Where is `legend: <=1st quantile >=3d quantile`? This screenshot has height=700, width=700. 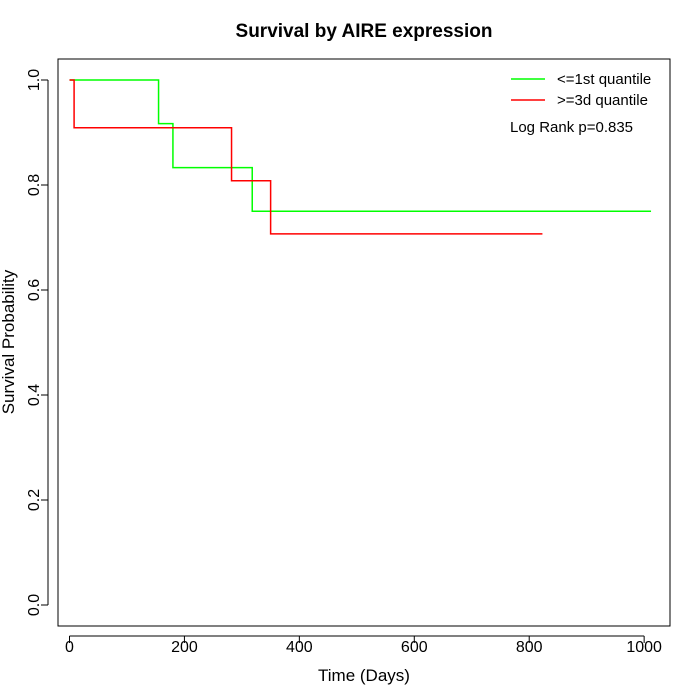 legend: <=1st quantile >=3d quantile is located at coordinates (581, 90).